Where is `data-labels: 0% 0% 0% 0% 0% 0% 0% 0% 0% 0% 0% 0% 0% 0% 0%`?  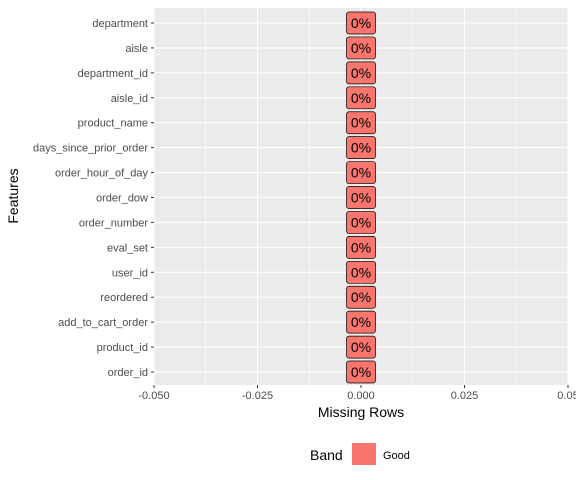
data-labels: 0% 0% 0% 0% 0% 0% 0% 0% 0% 0% 0% 0% 0% 0% 0% is located at coordinates (361, 197).